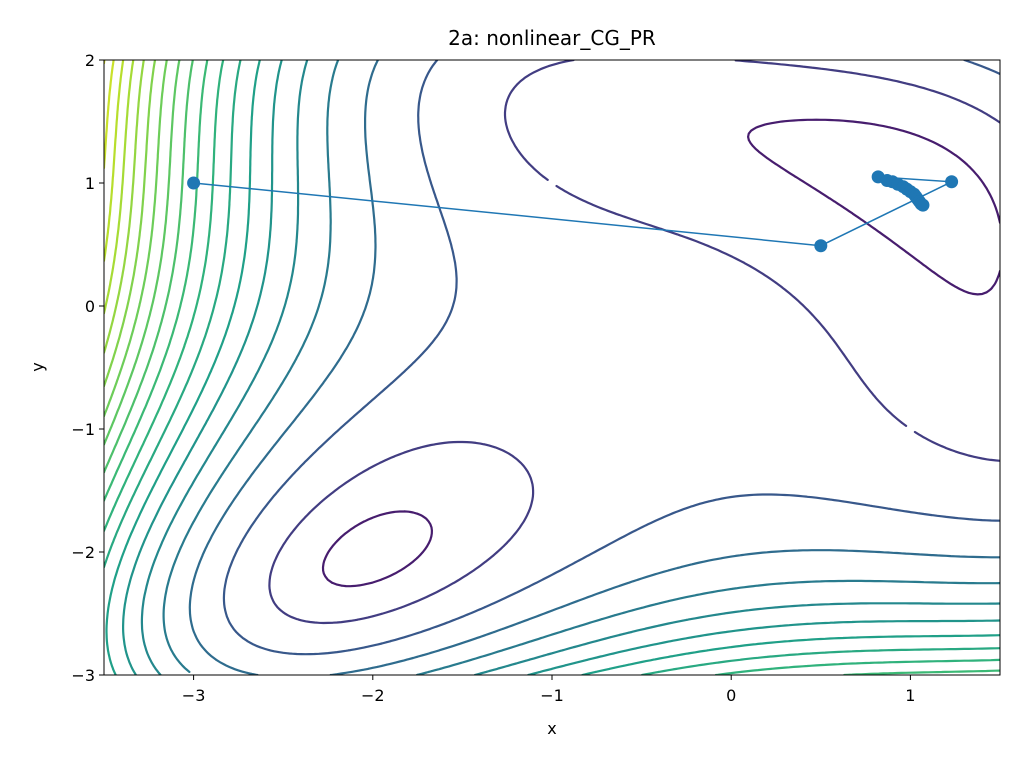  What do you see at coordinates (731, 695) in the screenshot?
I see `x-tick-label: 0` at bounding box center [731, 695].